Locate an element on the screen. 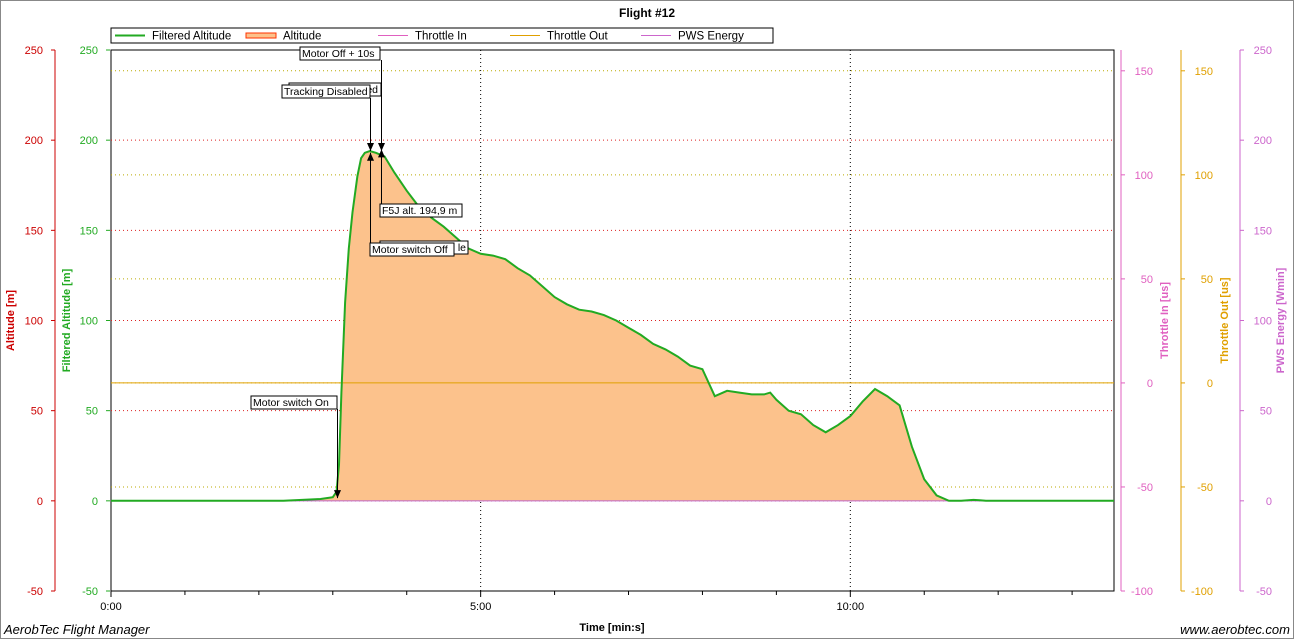 The image size is (1294, 639). legend-label: Throttle In is located at coordinates (441, 37).